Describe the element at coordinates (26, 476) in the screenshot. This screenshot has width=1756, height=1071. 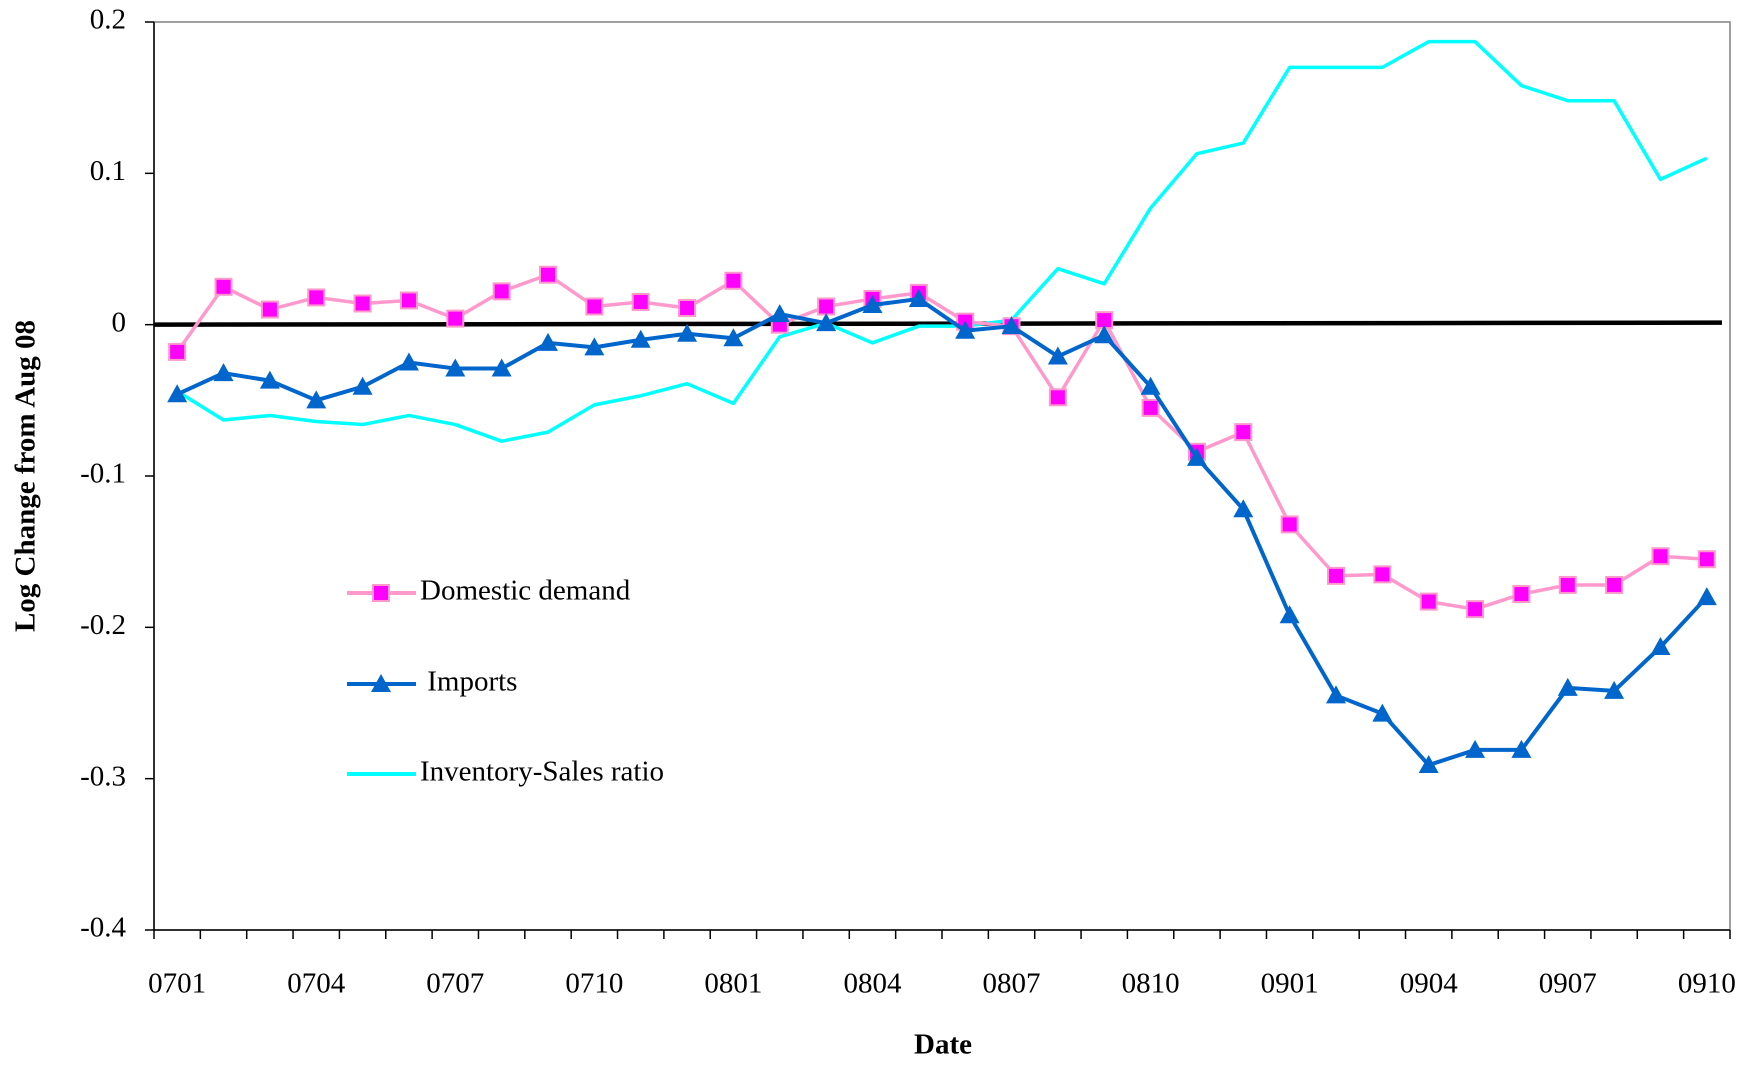
I see `y-axis-title: Log Change from Aug 08` at that location.